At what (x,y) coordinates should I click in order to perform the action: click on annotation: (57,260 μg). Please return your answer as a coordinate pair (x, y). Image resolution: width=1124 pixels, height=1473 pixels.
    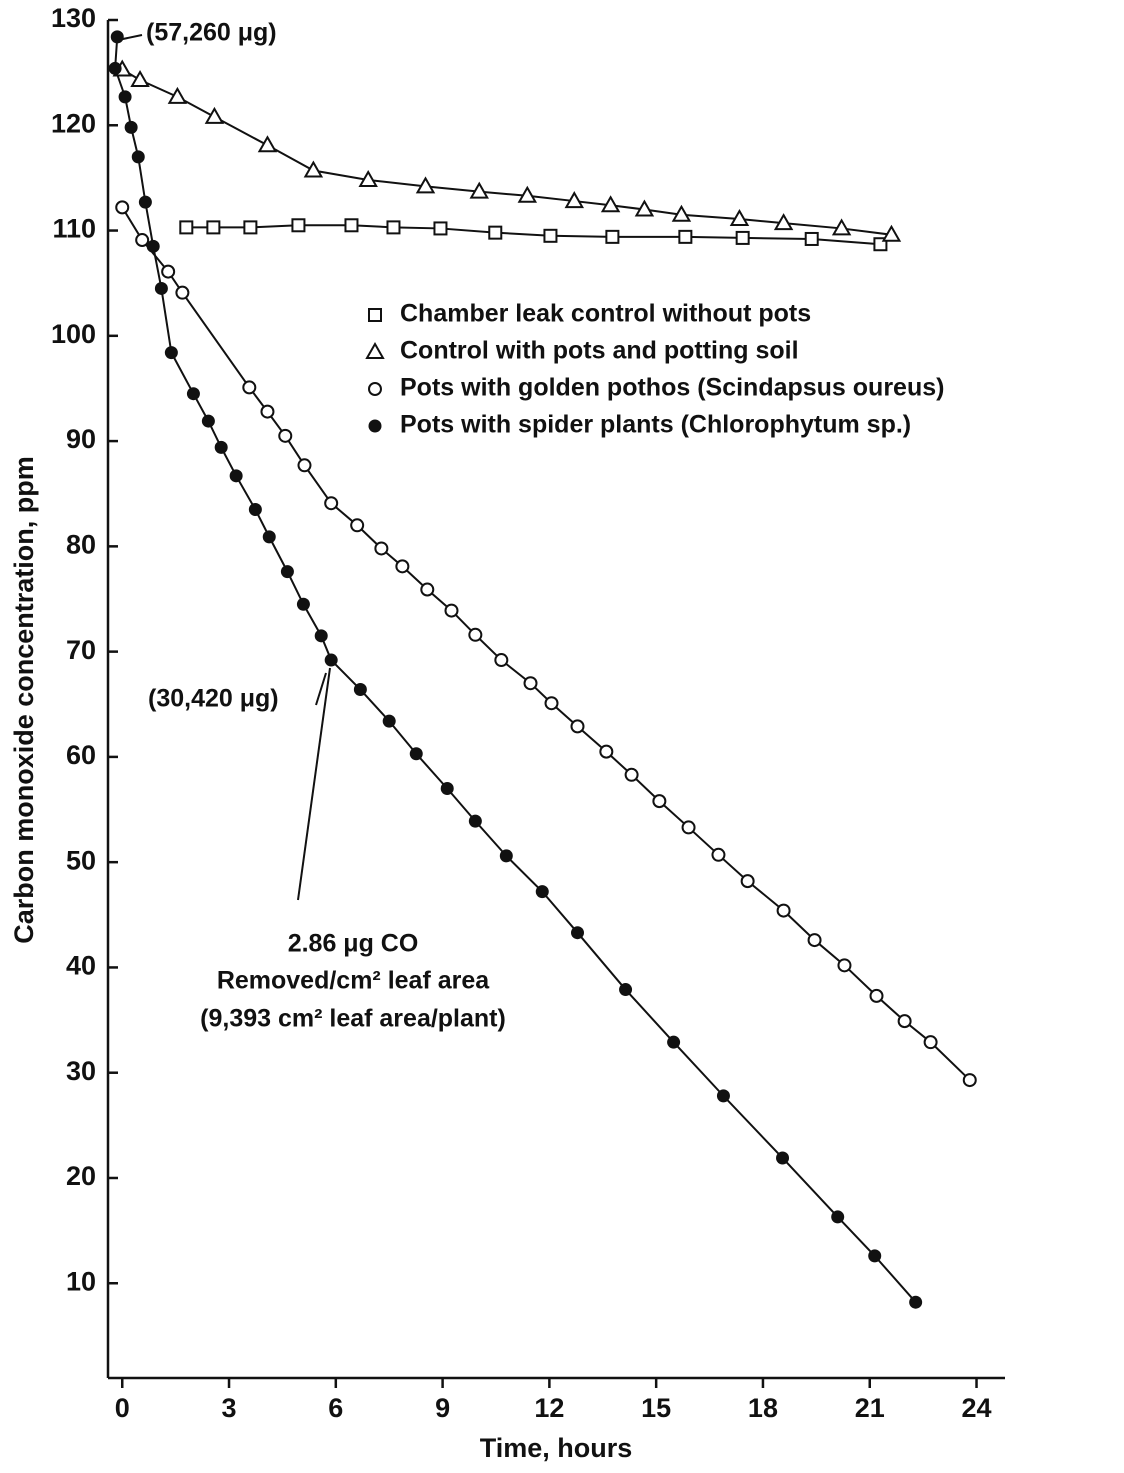
    Looking at the image, I should click on (211, 33).